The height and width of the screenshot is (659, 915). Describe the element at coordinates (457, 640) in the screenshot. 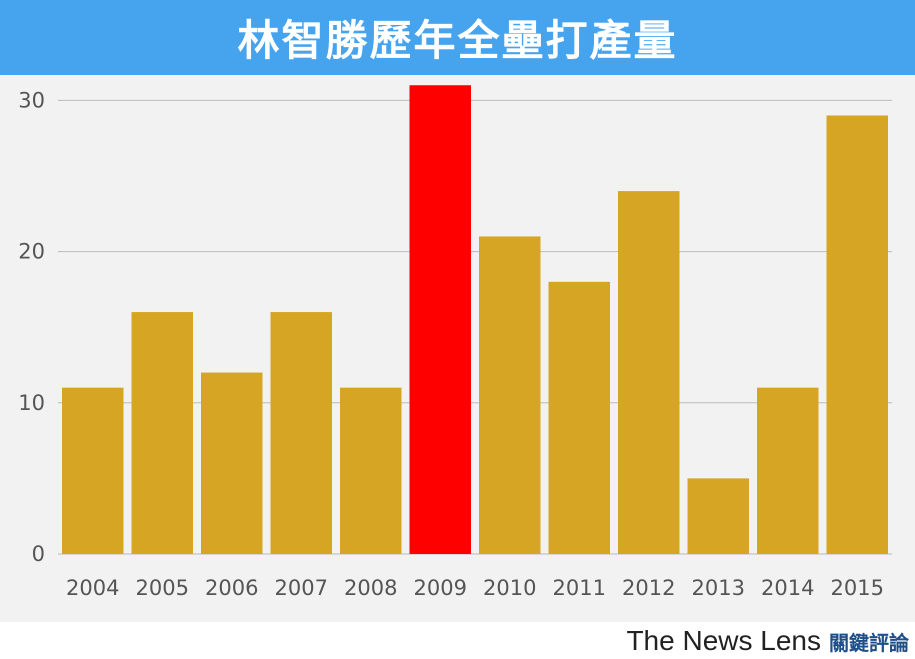

I see `footer: The News Lens 關鍵評論` at that location.